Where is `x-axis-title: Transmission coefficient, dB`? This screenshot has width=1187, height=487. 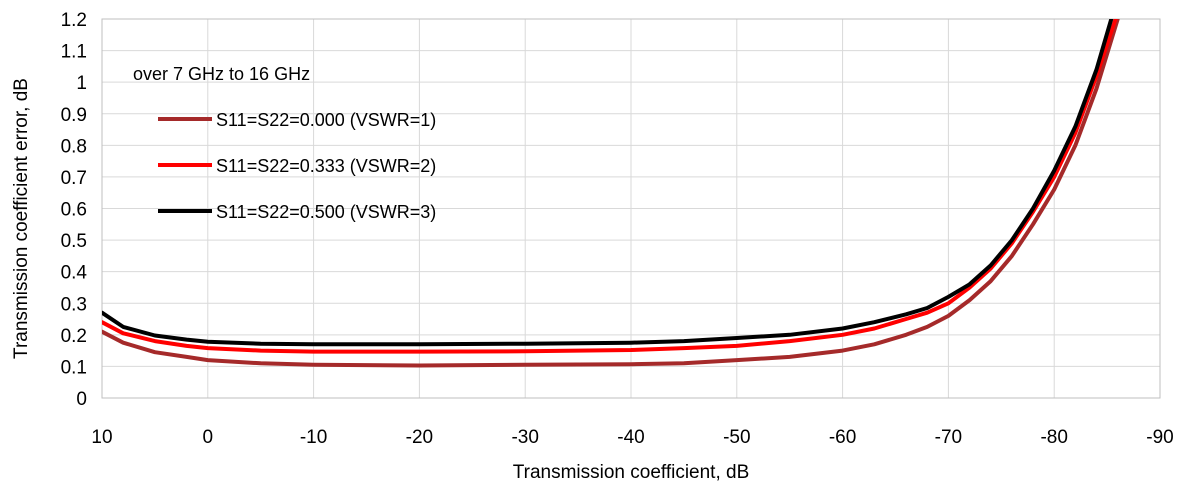
x-axis-title: Transmission coefficient, dB is located at coordinates (631, 472).